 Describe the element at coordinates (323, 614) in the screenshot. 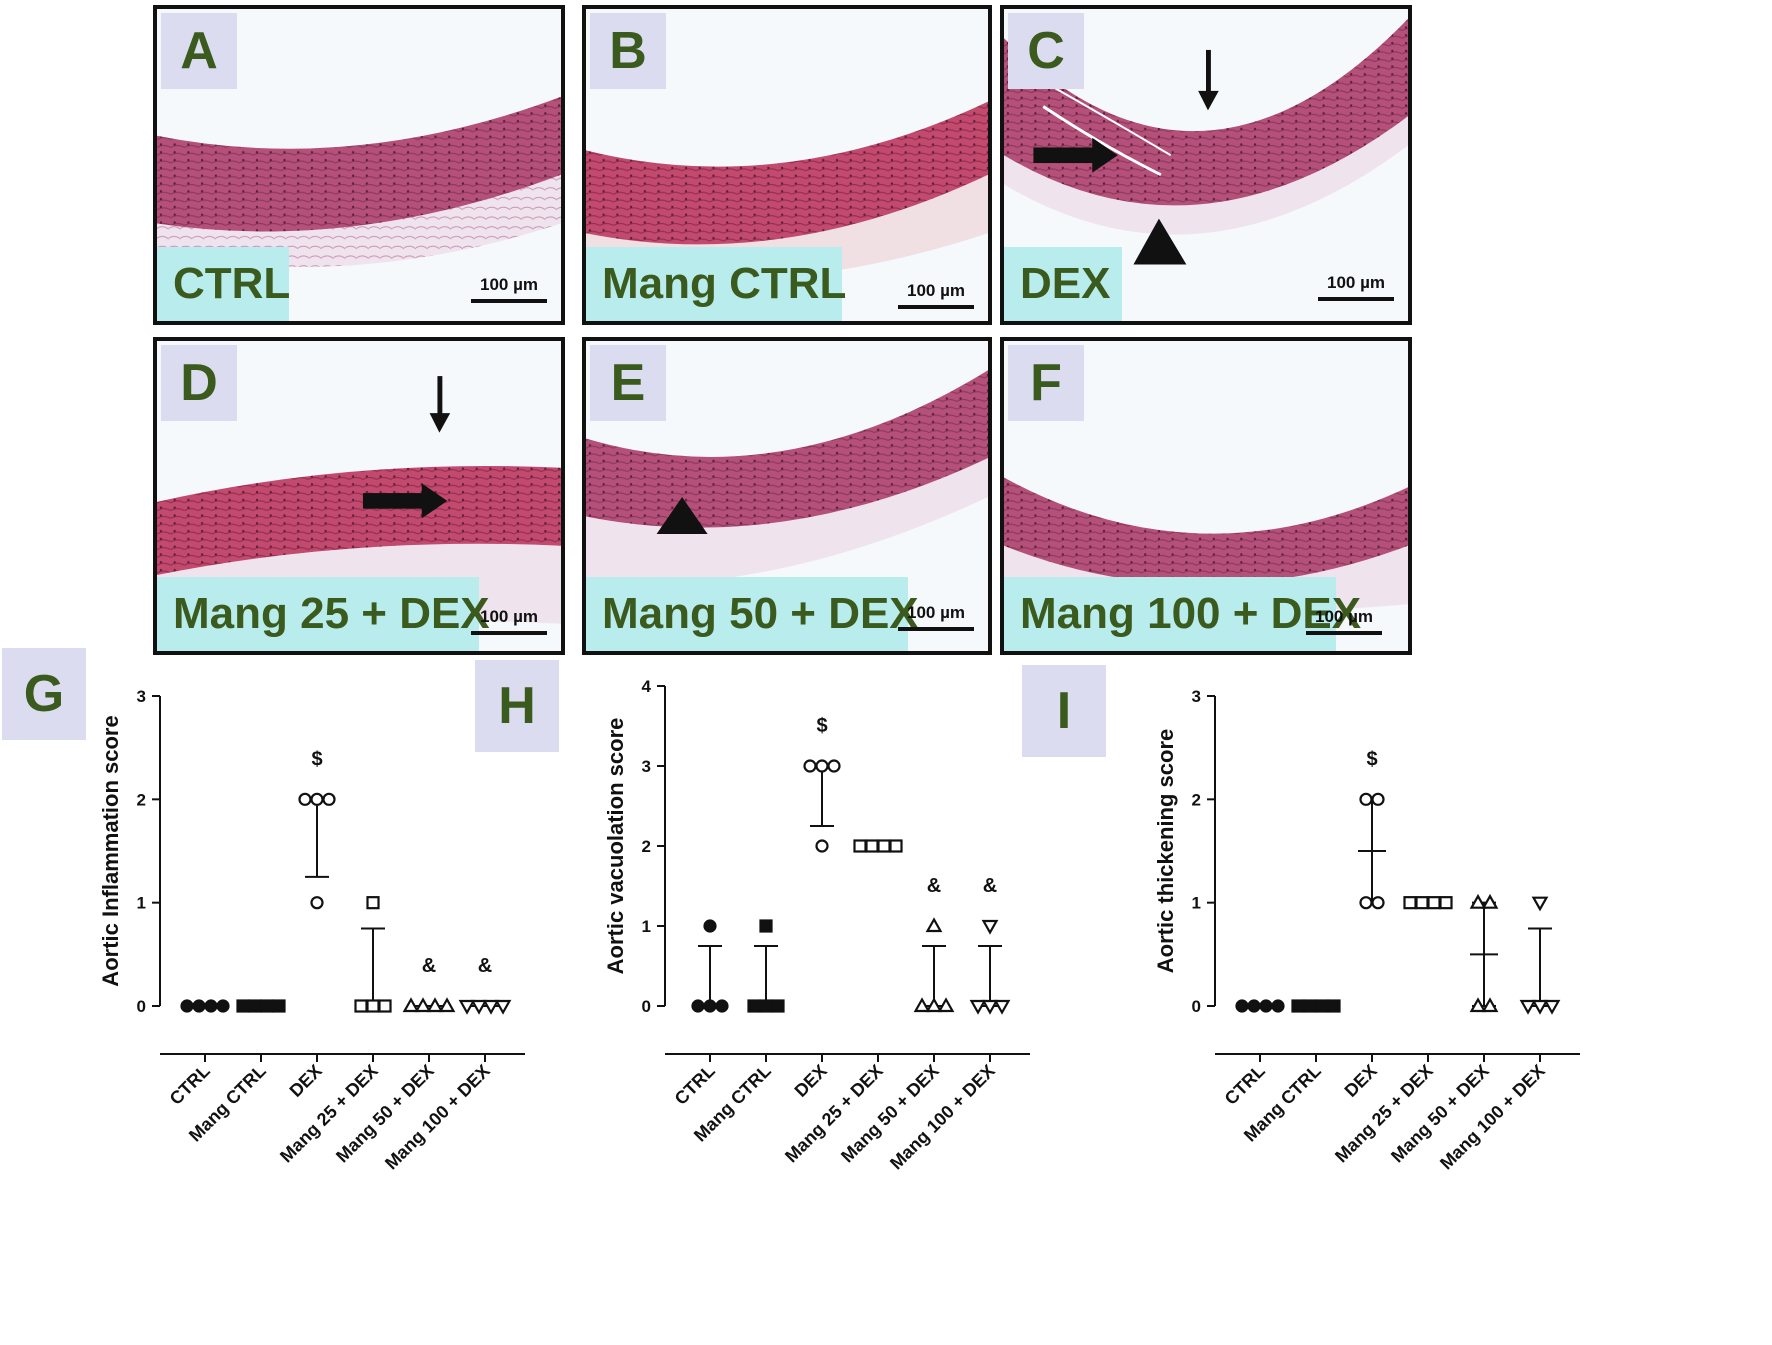

I see `panel-condition-label: Mang 25 + DEX` at that location.